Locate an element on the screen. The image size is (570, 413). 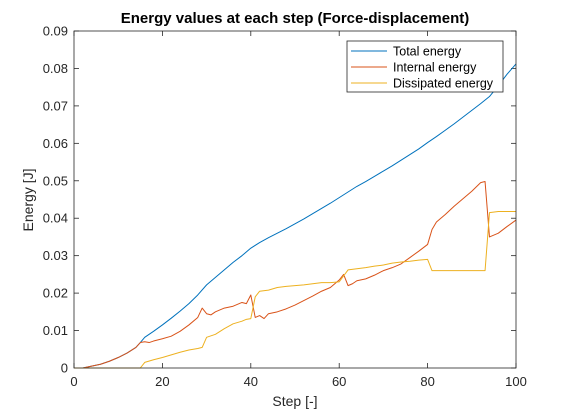
x-tick-label: 20 is located at coordinates (162, 381).